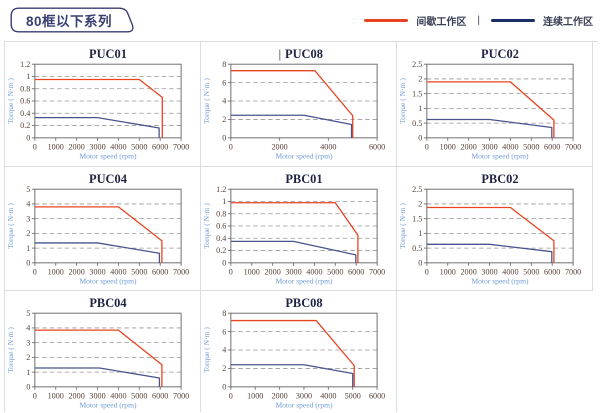 This screenshot has height=413, width=600. I want to click on y-tick-label: 6, so click(224, 331).